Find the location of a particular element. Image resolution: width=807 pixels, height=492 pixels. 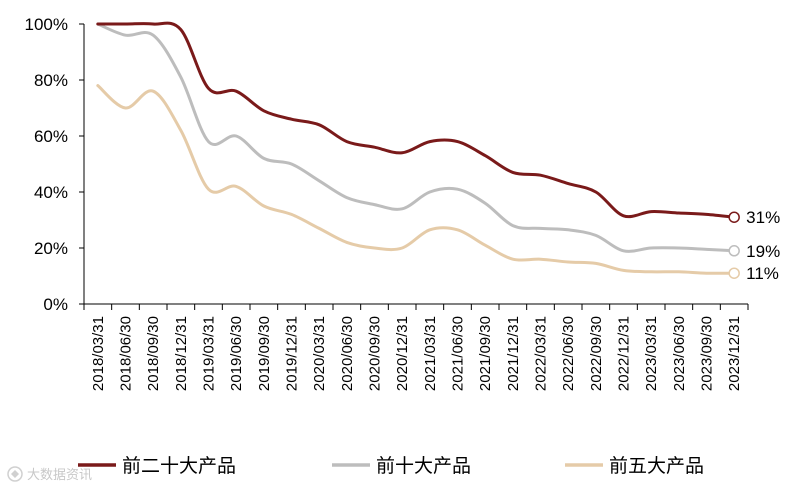

watermark-logo-icon is located at coordinates (15, 474).